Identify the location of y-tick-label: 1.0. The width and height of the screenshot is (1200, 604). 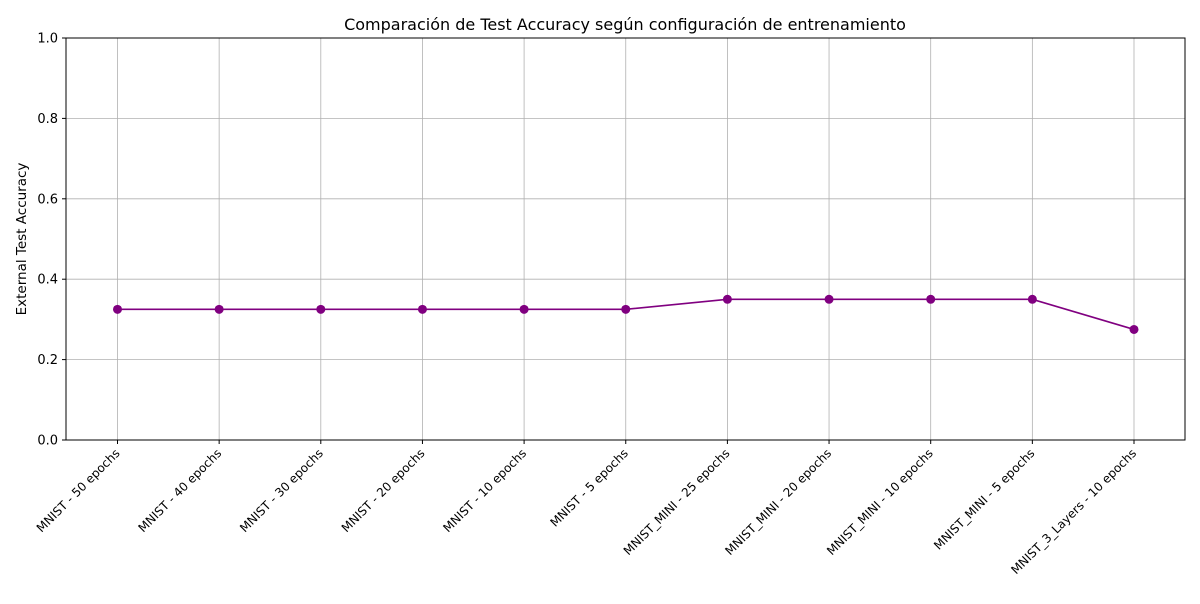
(47, 39).